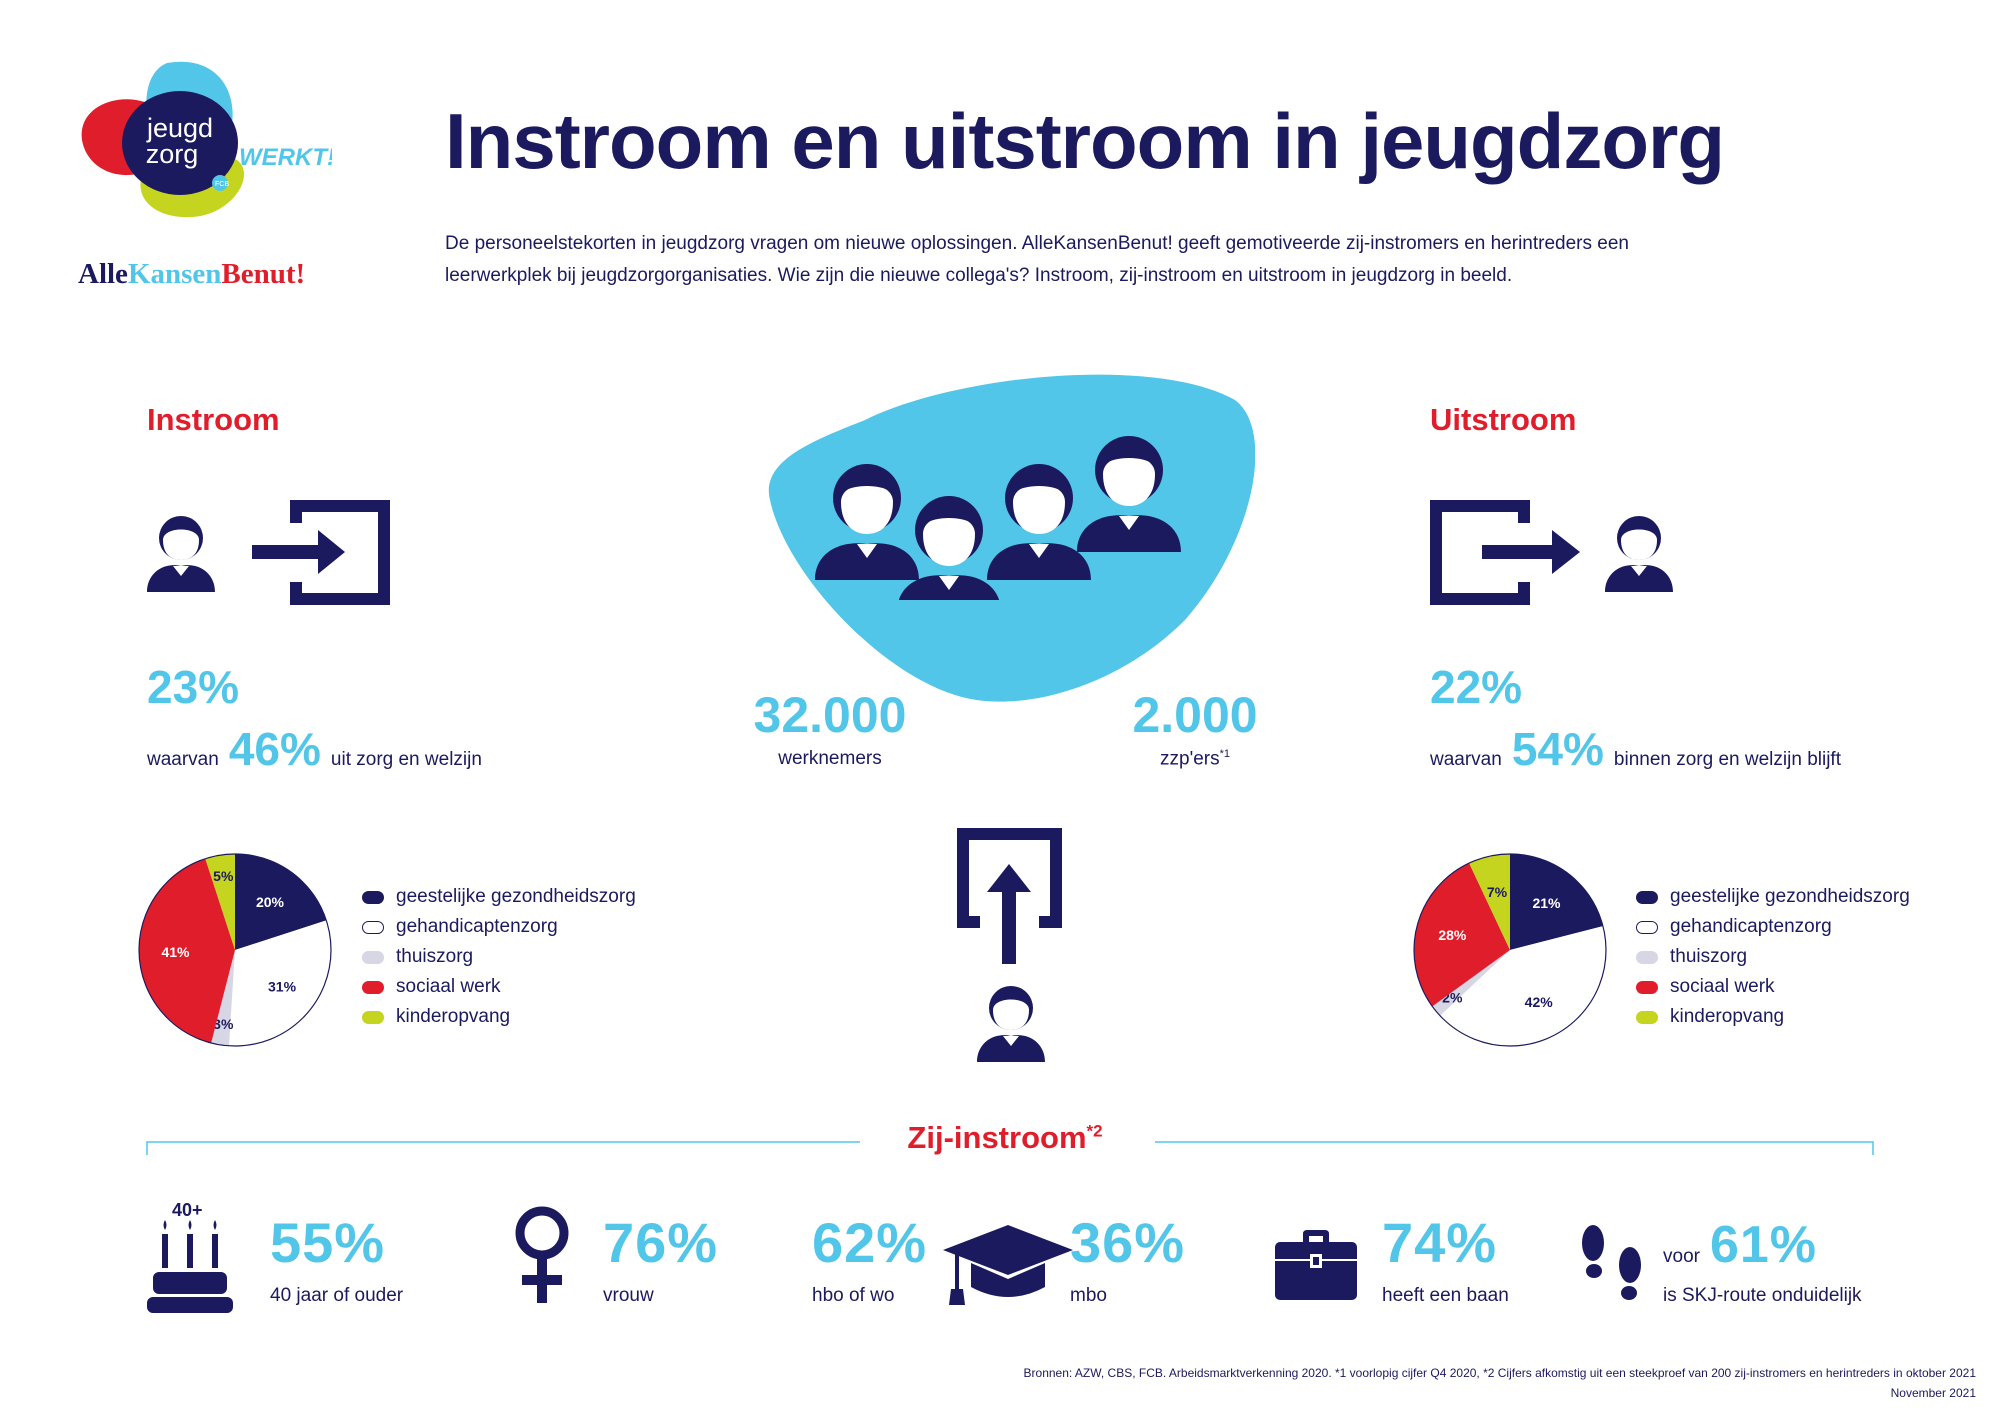 The height and width of the screenshot is (1415, 2000). What do you see at coordinates (103, 274) in the screenshot?
I see `logo-alle: Alle` at bounding box center [103, 274].